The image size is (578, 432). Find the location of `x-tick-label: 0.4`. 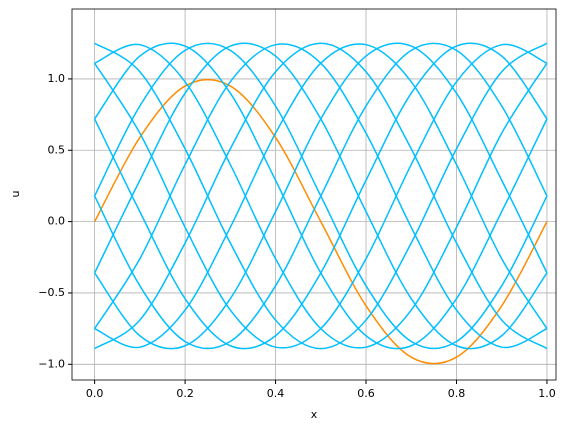

x-tick-label: 0.4 is located at coordinates (276, 393).